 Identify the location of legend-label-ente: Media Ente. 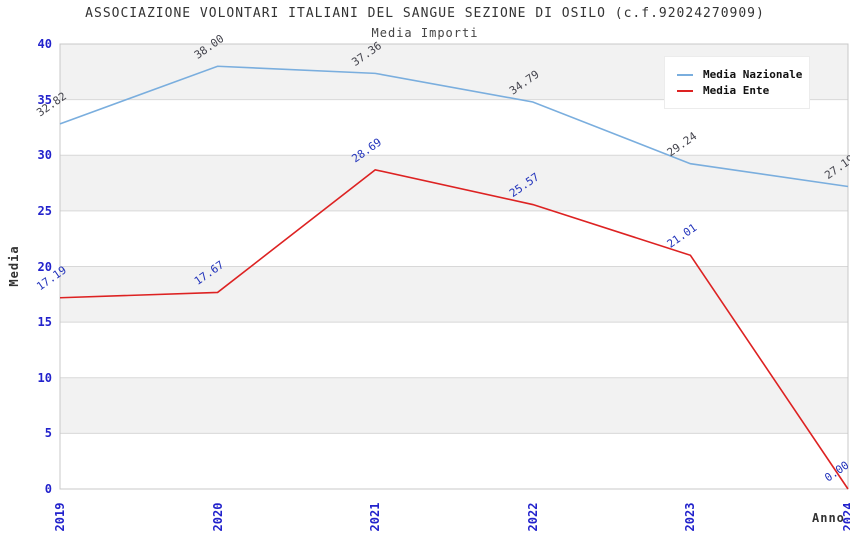
(736, 90).